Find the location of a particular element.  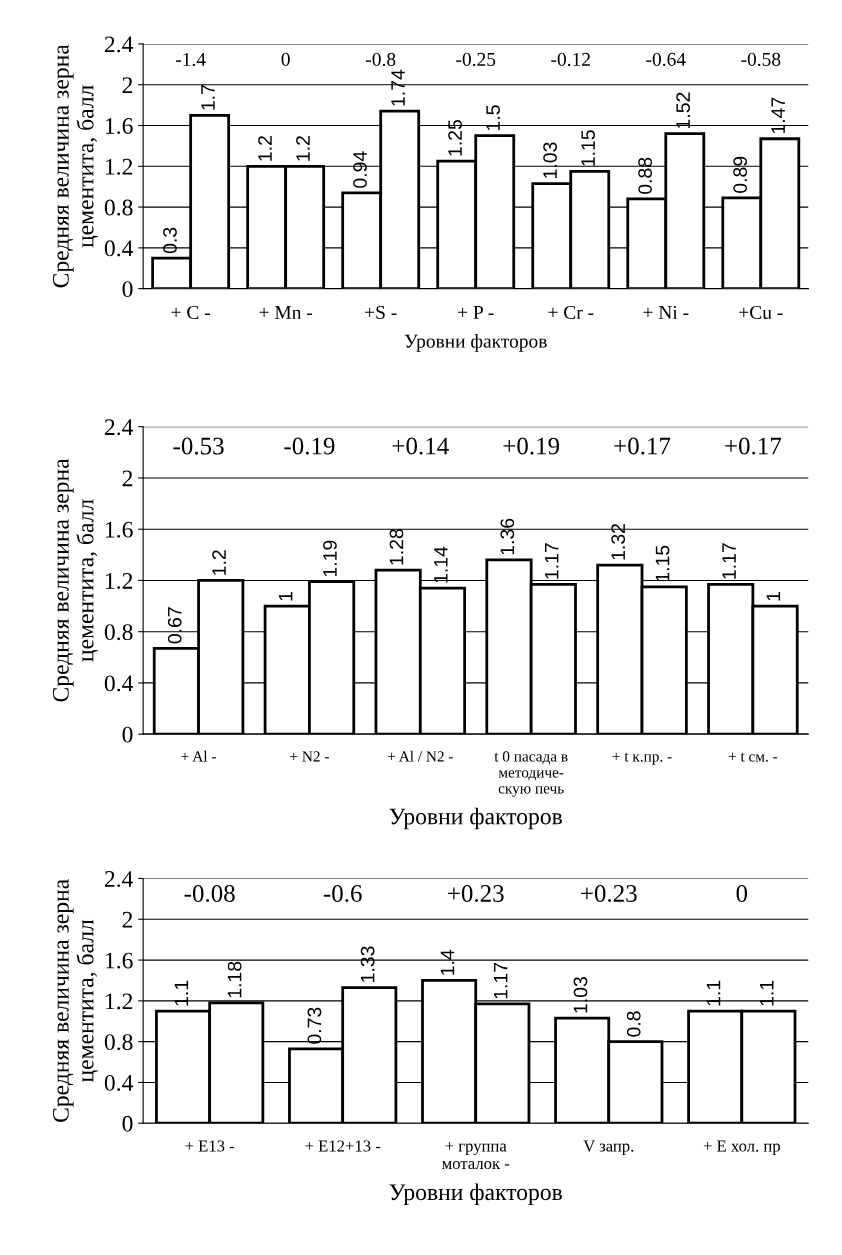

annotation: +0.19 is located at coordinates (531, 446).